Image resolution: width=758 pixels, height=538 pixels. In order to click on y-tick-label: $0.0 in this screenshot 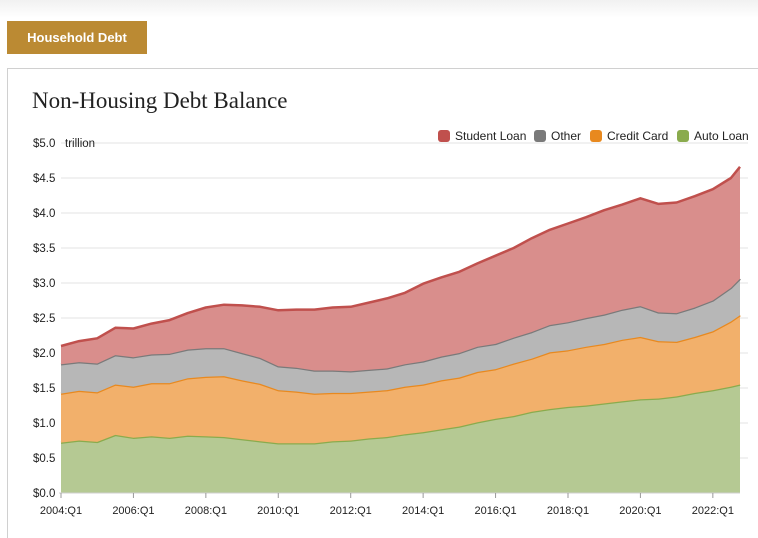, I will do `click(44, 494)`.